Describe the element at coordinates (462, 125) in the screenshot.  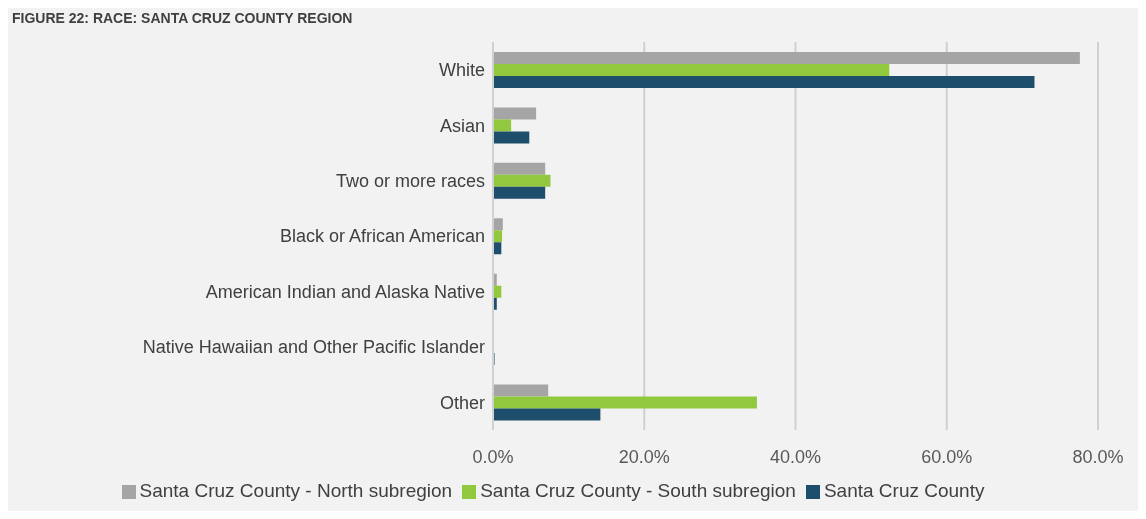
I see `y-tick-label: Asian` at that location.